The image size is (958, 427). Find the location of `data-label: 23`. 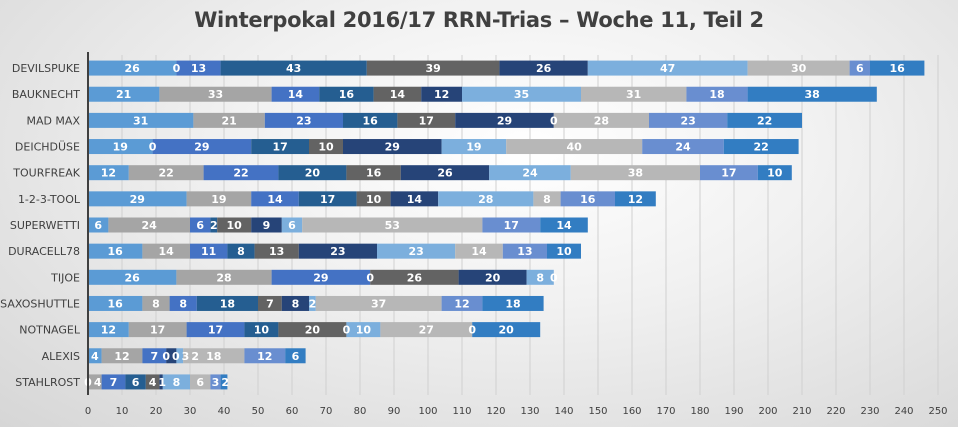

data-label: 23 is located at coordinates (687, 120).